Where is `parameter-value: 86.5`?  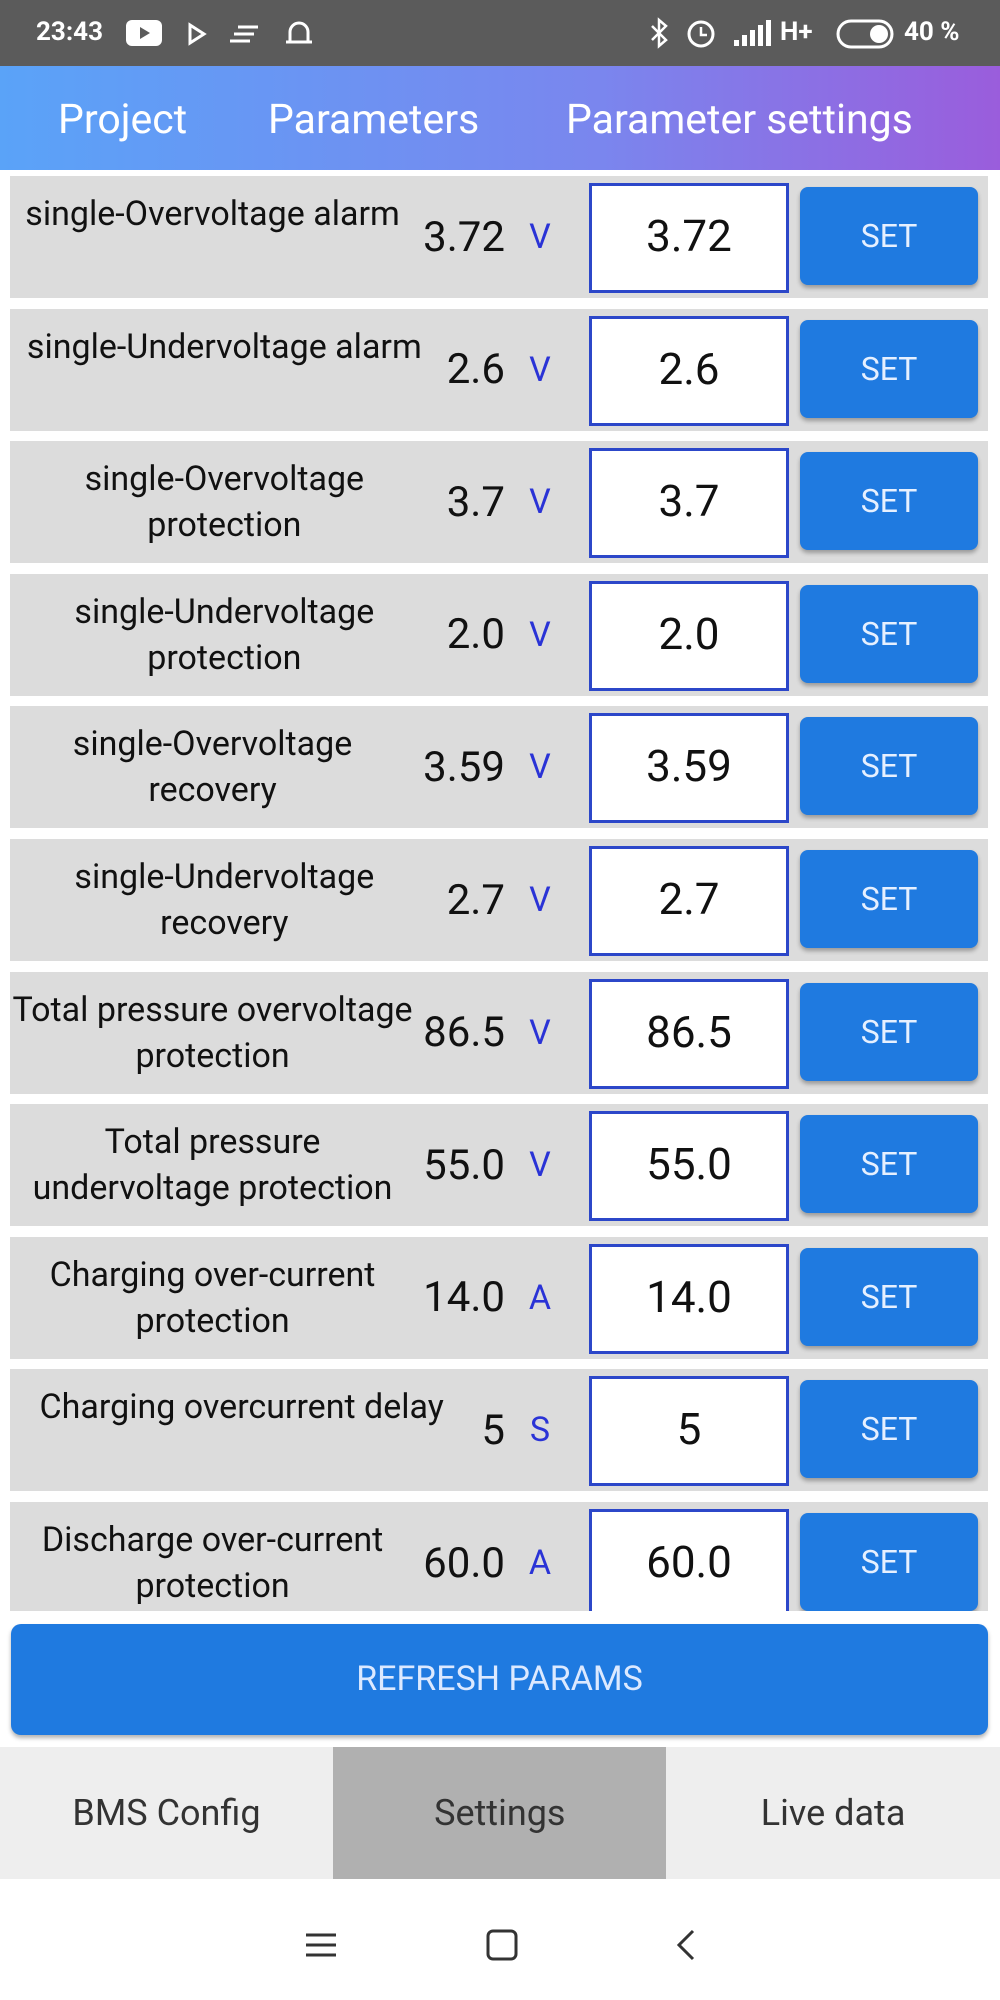 parameter-value: 86.5 is located at coordinates (464, 1033).